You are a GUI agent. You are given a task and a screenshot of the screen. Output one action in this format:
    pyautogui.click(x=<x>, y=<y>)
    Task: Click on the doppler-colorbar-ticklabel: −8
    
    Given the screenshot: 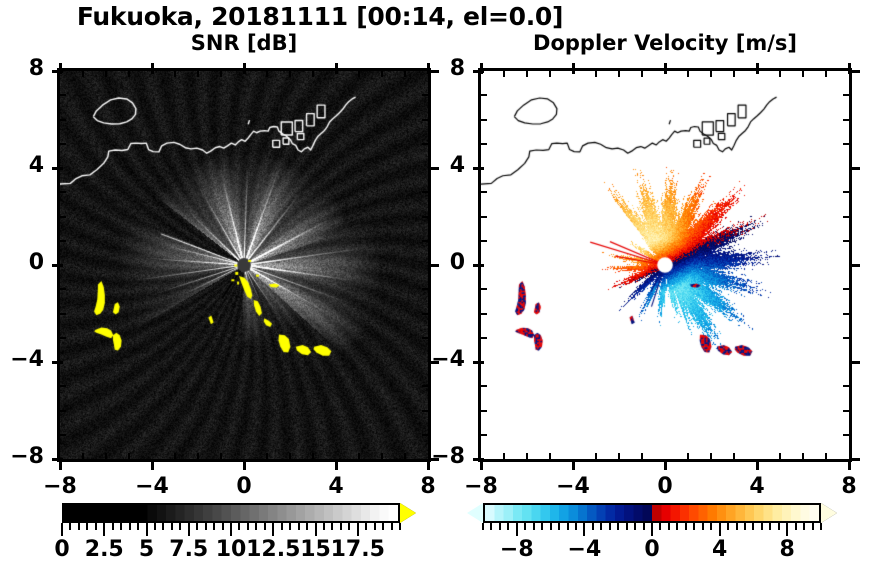 What is the action you would take?
    pyautogui.click(x=516, y=549)
    